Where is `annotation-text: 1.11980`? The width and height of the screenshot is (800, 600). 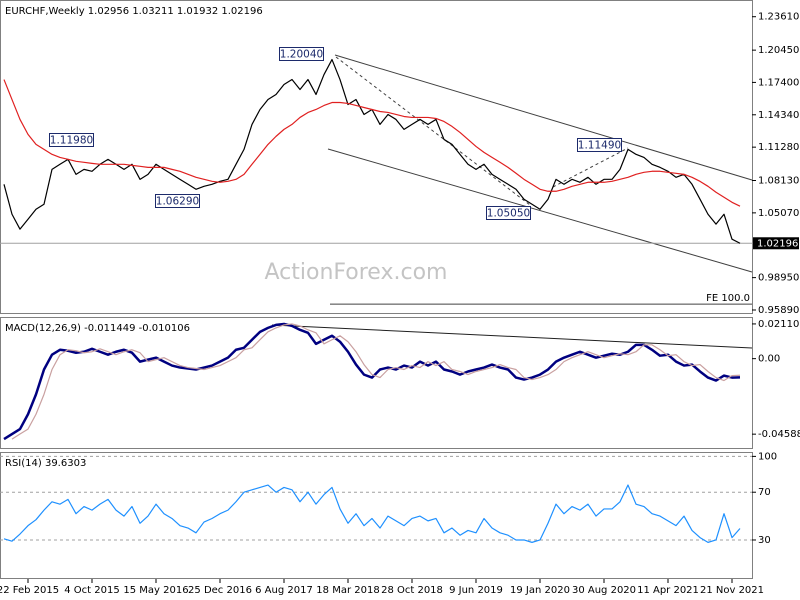 annotation-text: 1.11980 is located at coordinates (71, 141).